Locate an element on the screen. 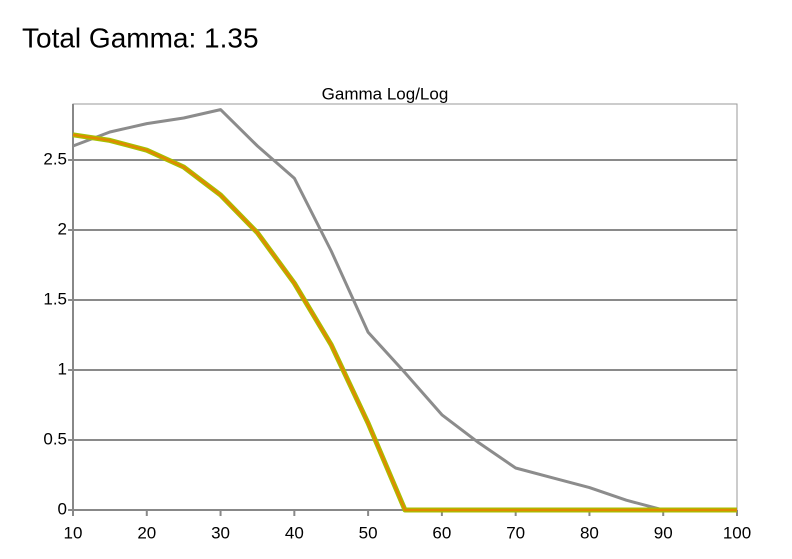 The height and width of the screenshot is (559, 792). x-tick-label: 90 is located at coordinates (663, 532).